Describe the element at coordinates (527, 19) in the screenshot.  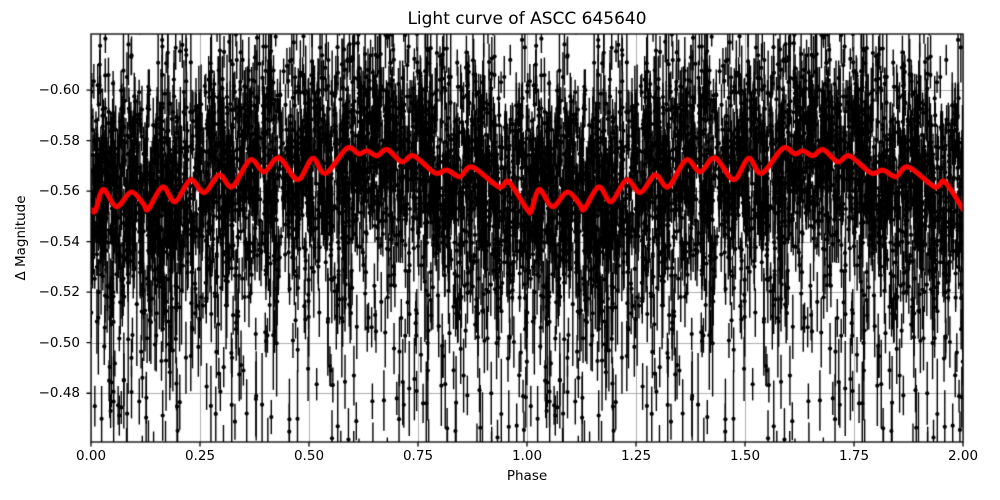
I see `chart-title: Light curve of ASCC 645640` at that location.